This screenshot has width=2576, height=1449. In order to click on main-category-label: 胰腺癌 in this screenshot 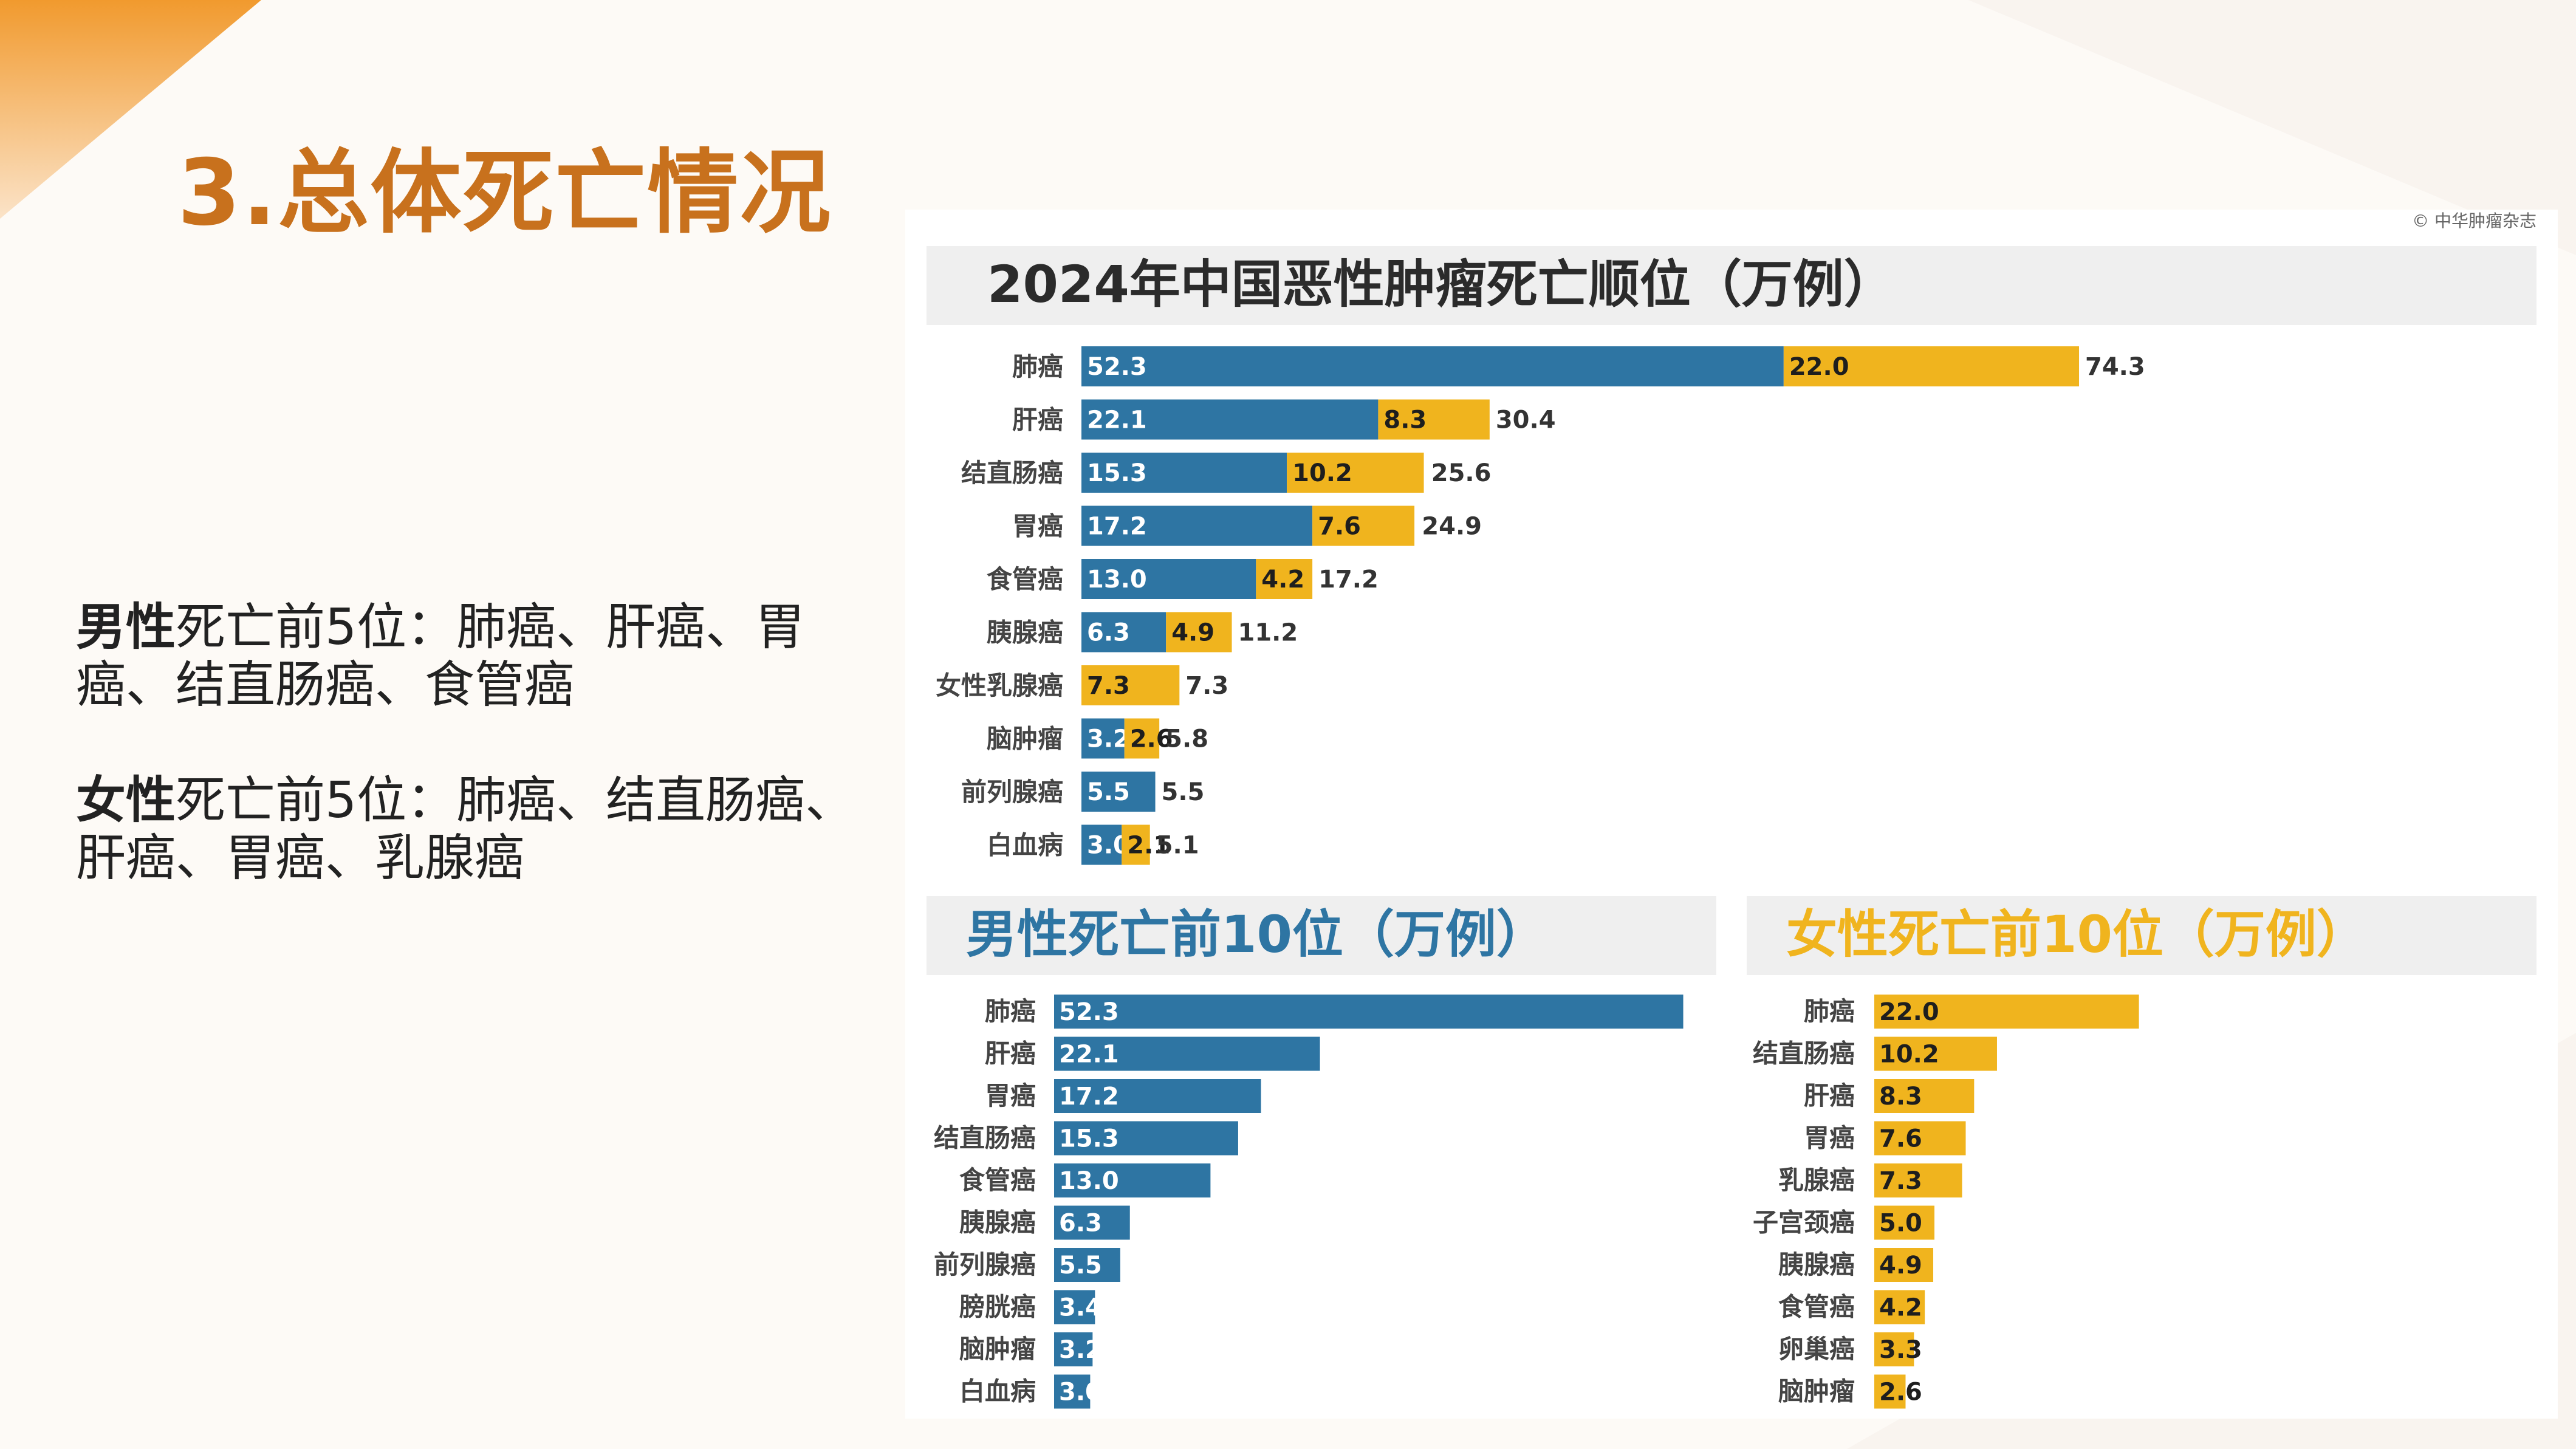, I will do `click(1025, 633)`.